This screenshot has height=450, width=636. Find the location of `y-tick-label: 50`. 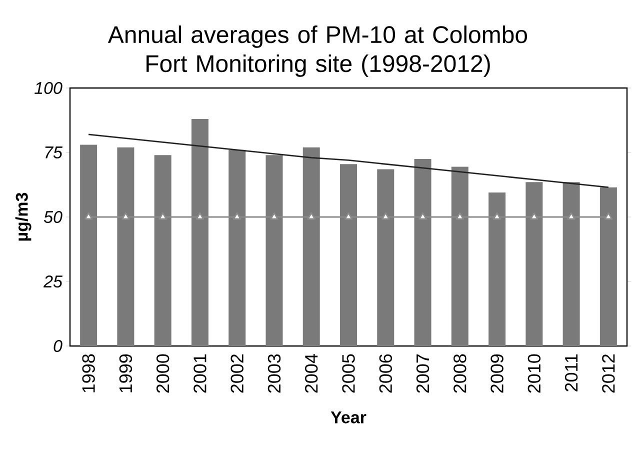

y-tick-label: 50 is located at coordinates (53, 217).